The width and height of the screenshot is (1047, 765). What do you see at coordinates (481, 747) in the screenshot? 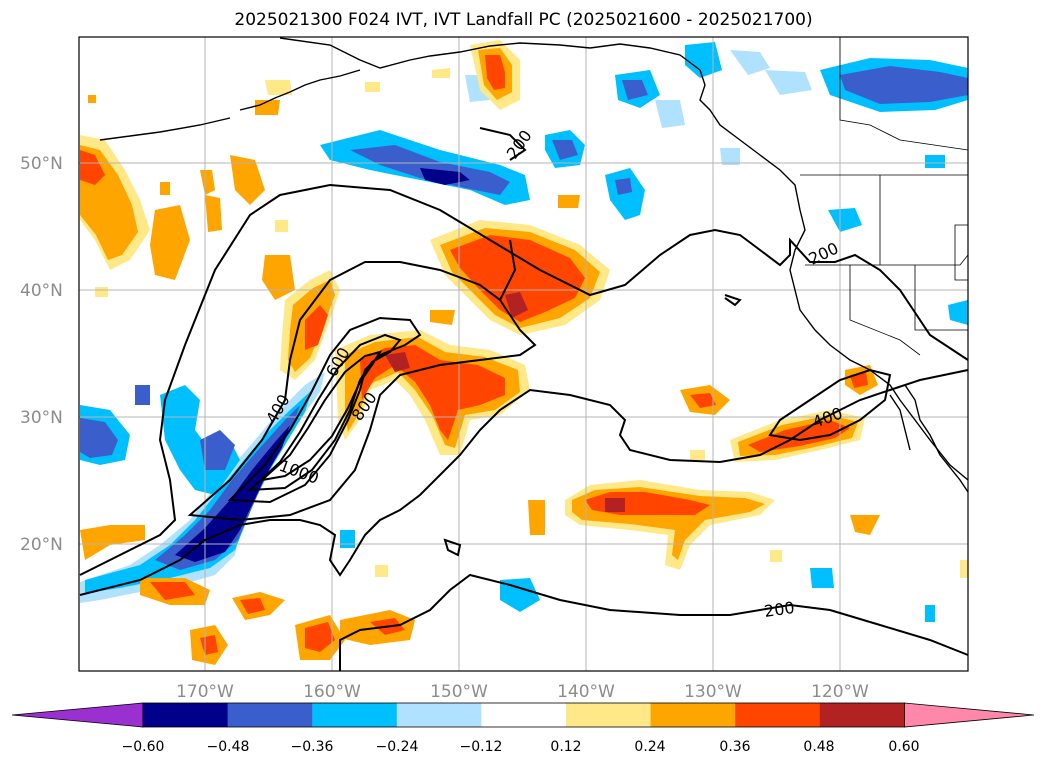
I see `colorbar-tick-label: −0.12` at bounding box center [481, 747].